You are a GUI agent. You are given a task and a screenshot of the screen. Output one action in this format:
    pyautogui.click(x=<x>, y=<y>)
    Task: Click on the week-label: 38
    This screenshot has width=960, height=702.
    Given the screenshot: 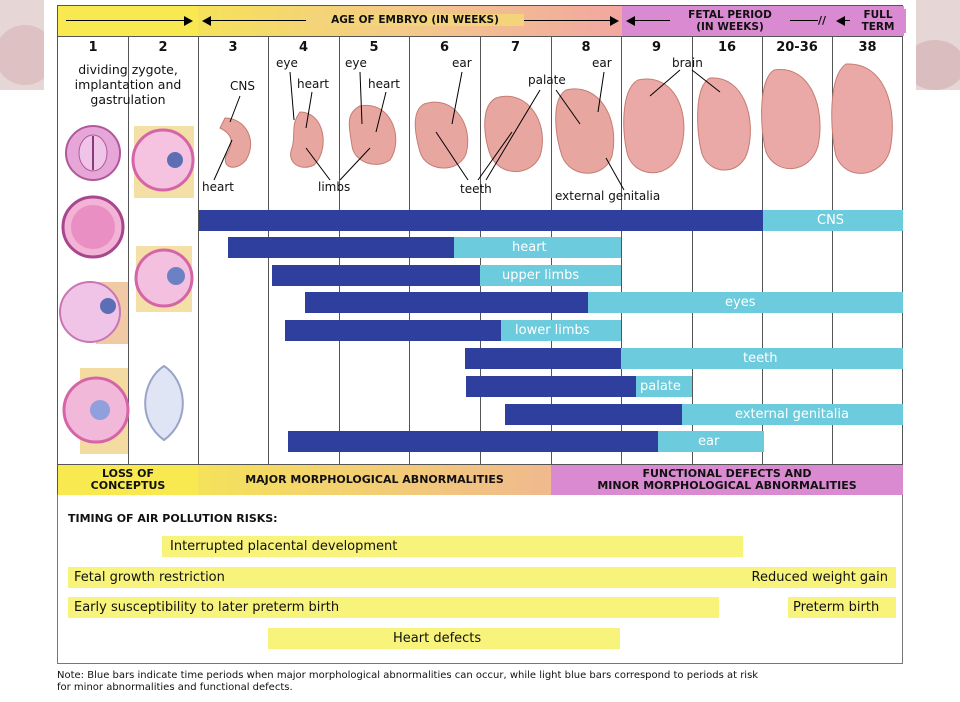 What is the action you would take?
    pyautogui.click(x=867, y=47)
    